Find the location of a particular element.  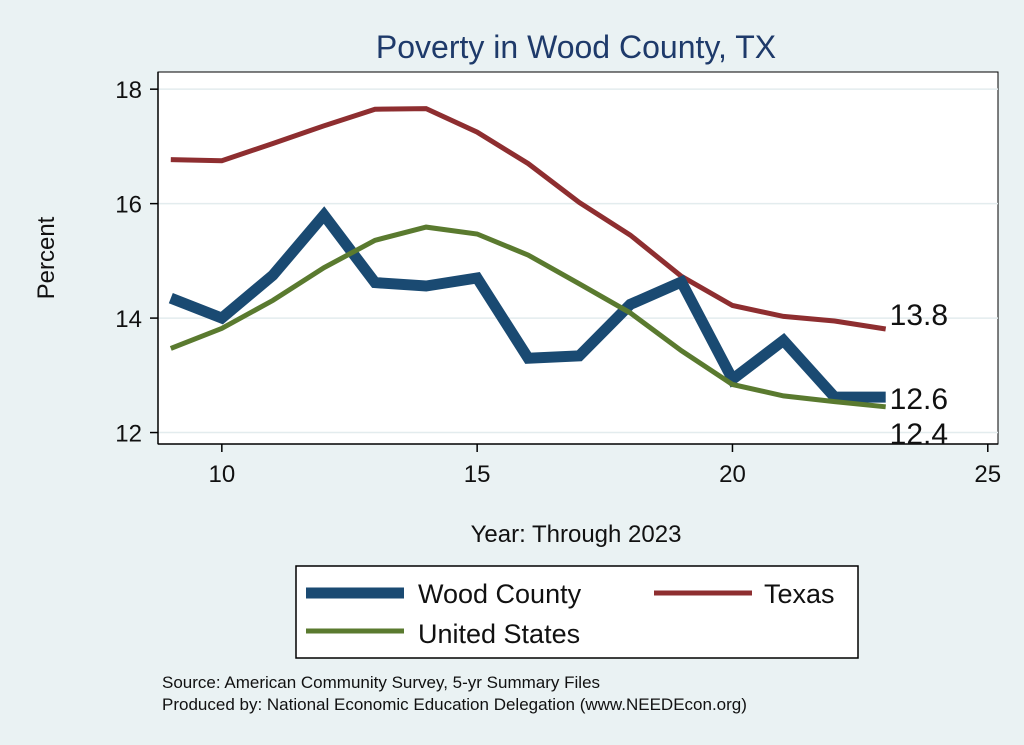

end-label-united-states: 12.4 is located at coordinates (919, 434).